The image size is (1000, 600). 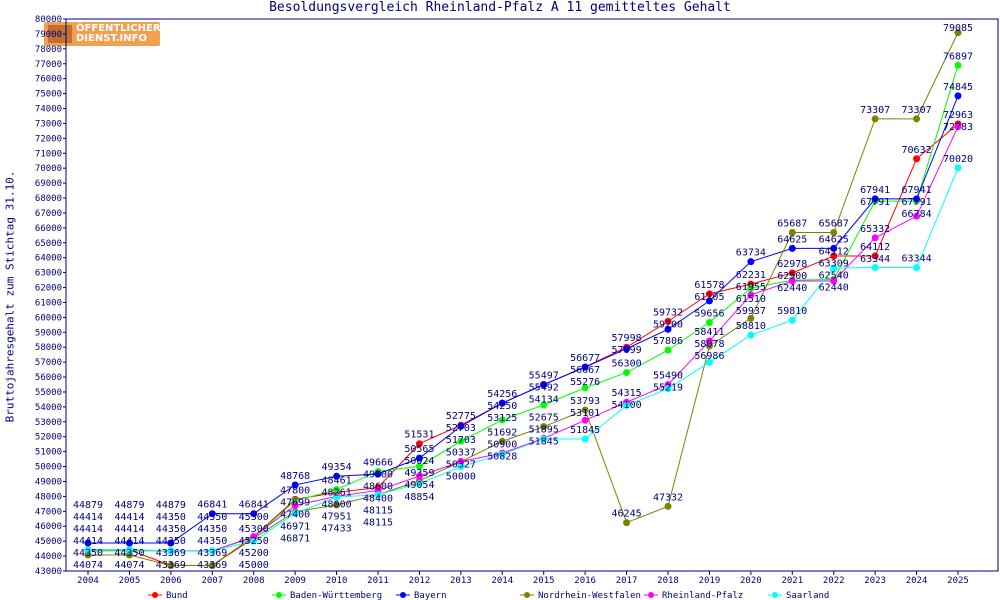 What do you see at coordinates (279, 595) in the screenshot?
I see `legend-marker` at bounding box center [279, 595].